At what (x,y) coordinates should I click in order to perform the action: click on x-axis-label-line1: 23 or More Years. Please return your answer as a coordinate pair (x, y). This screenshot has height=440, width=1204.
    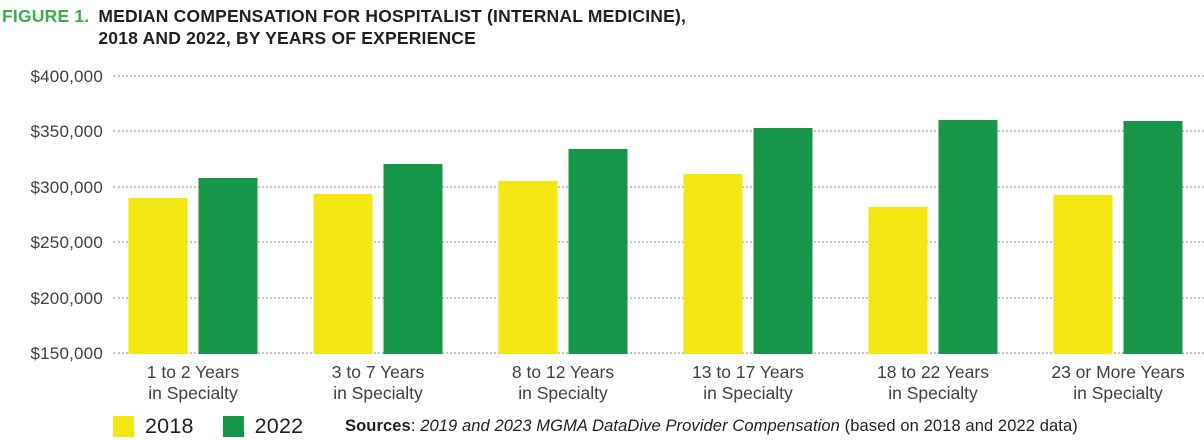
    Looking at the image, I should click on (1118, 372).